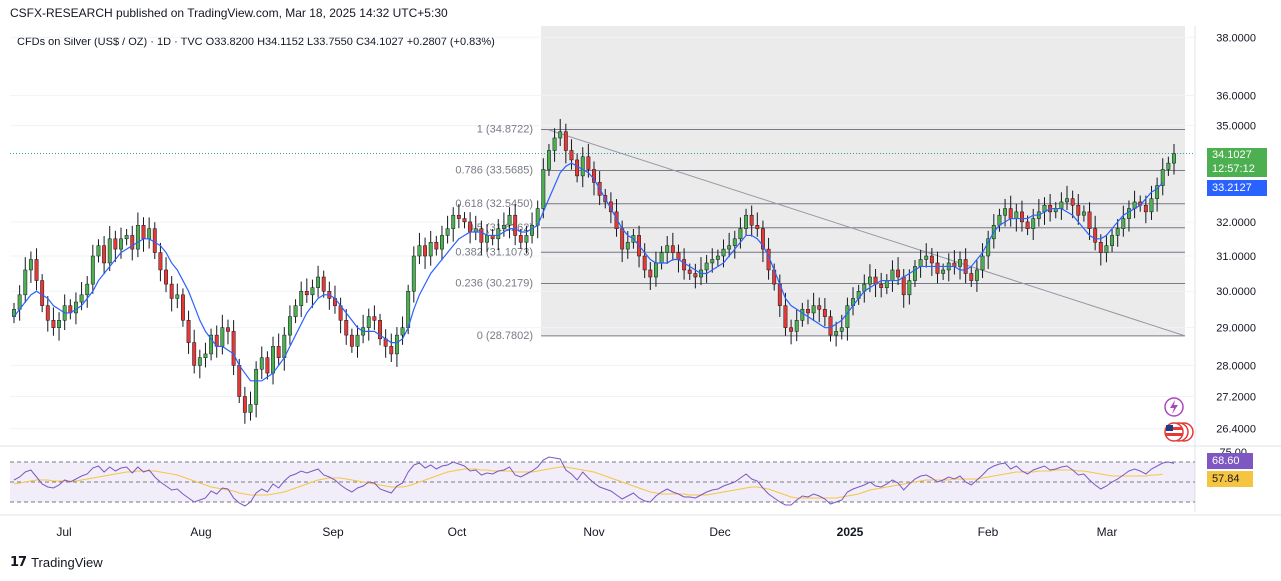  What do you see at coordinates (1179, 419) in the screenshot?
I see `chart-icons` at bounding box center [1179, 419].